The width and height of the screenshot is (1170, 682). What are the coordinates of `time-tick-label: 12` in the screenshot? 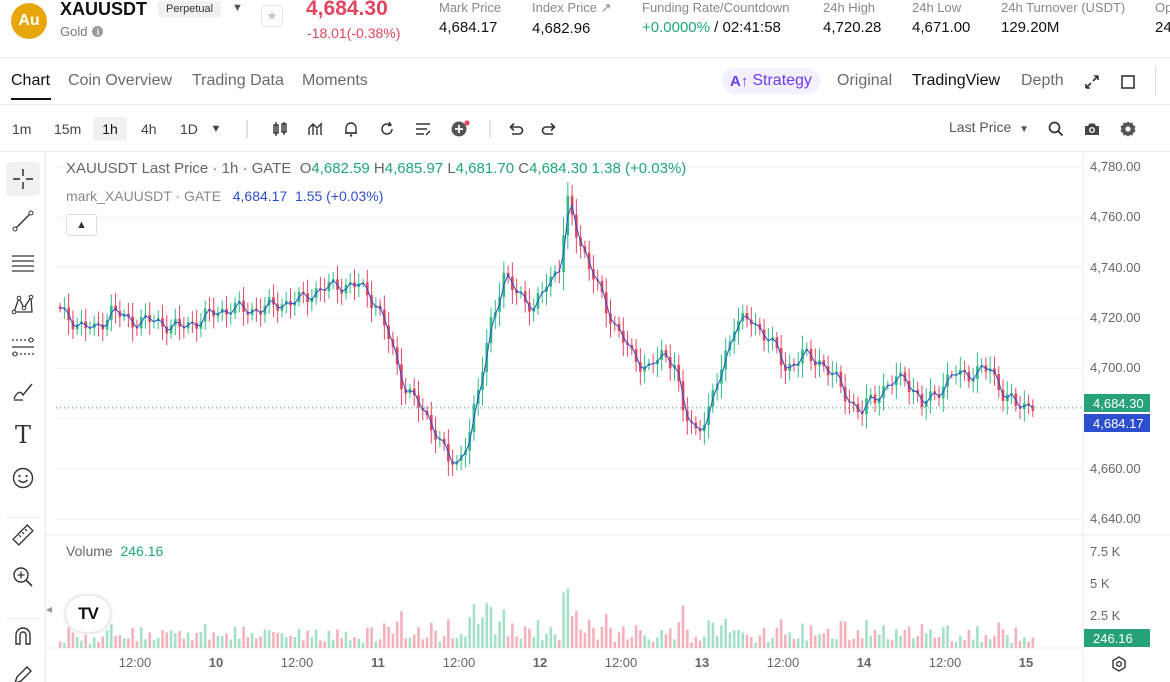 It's located at (540, 662).